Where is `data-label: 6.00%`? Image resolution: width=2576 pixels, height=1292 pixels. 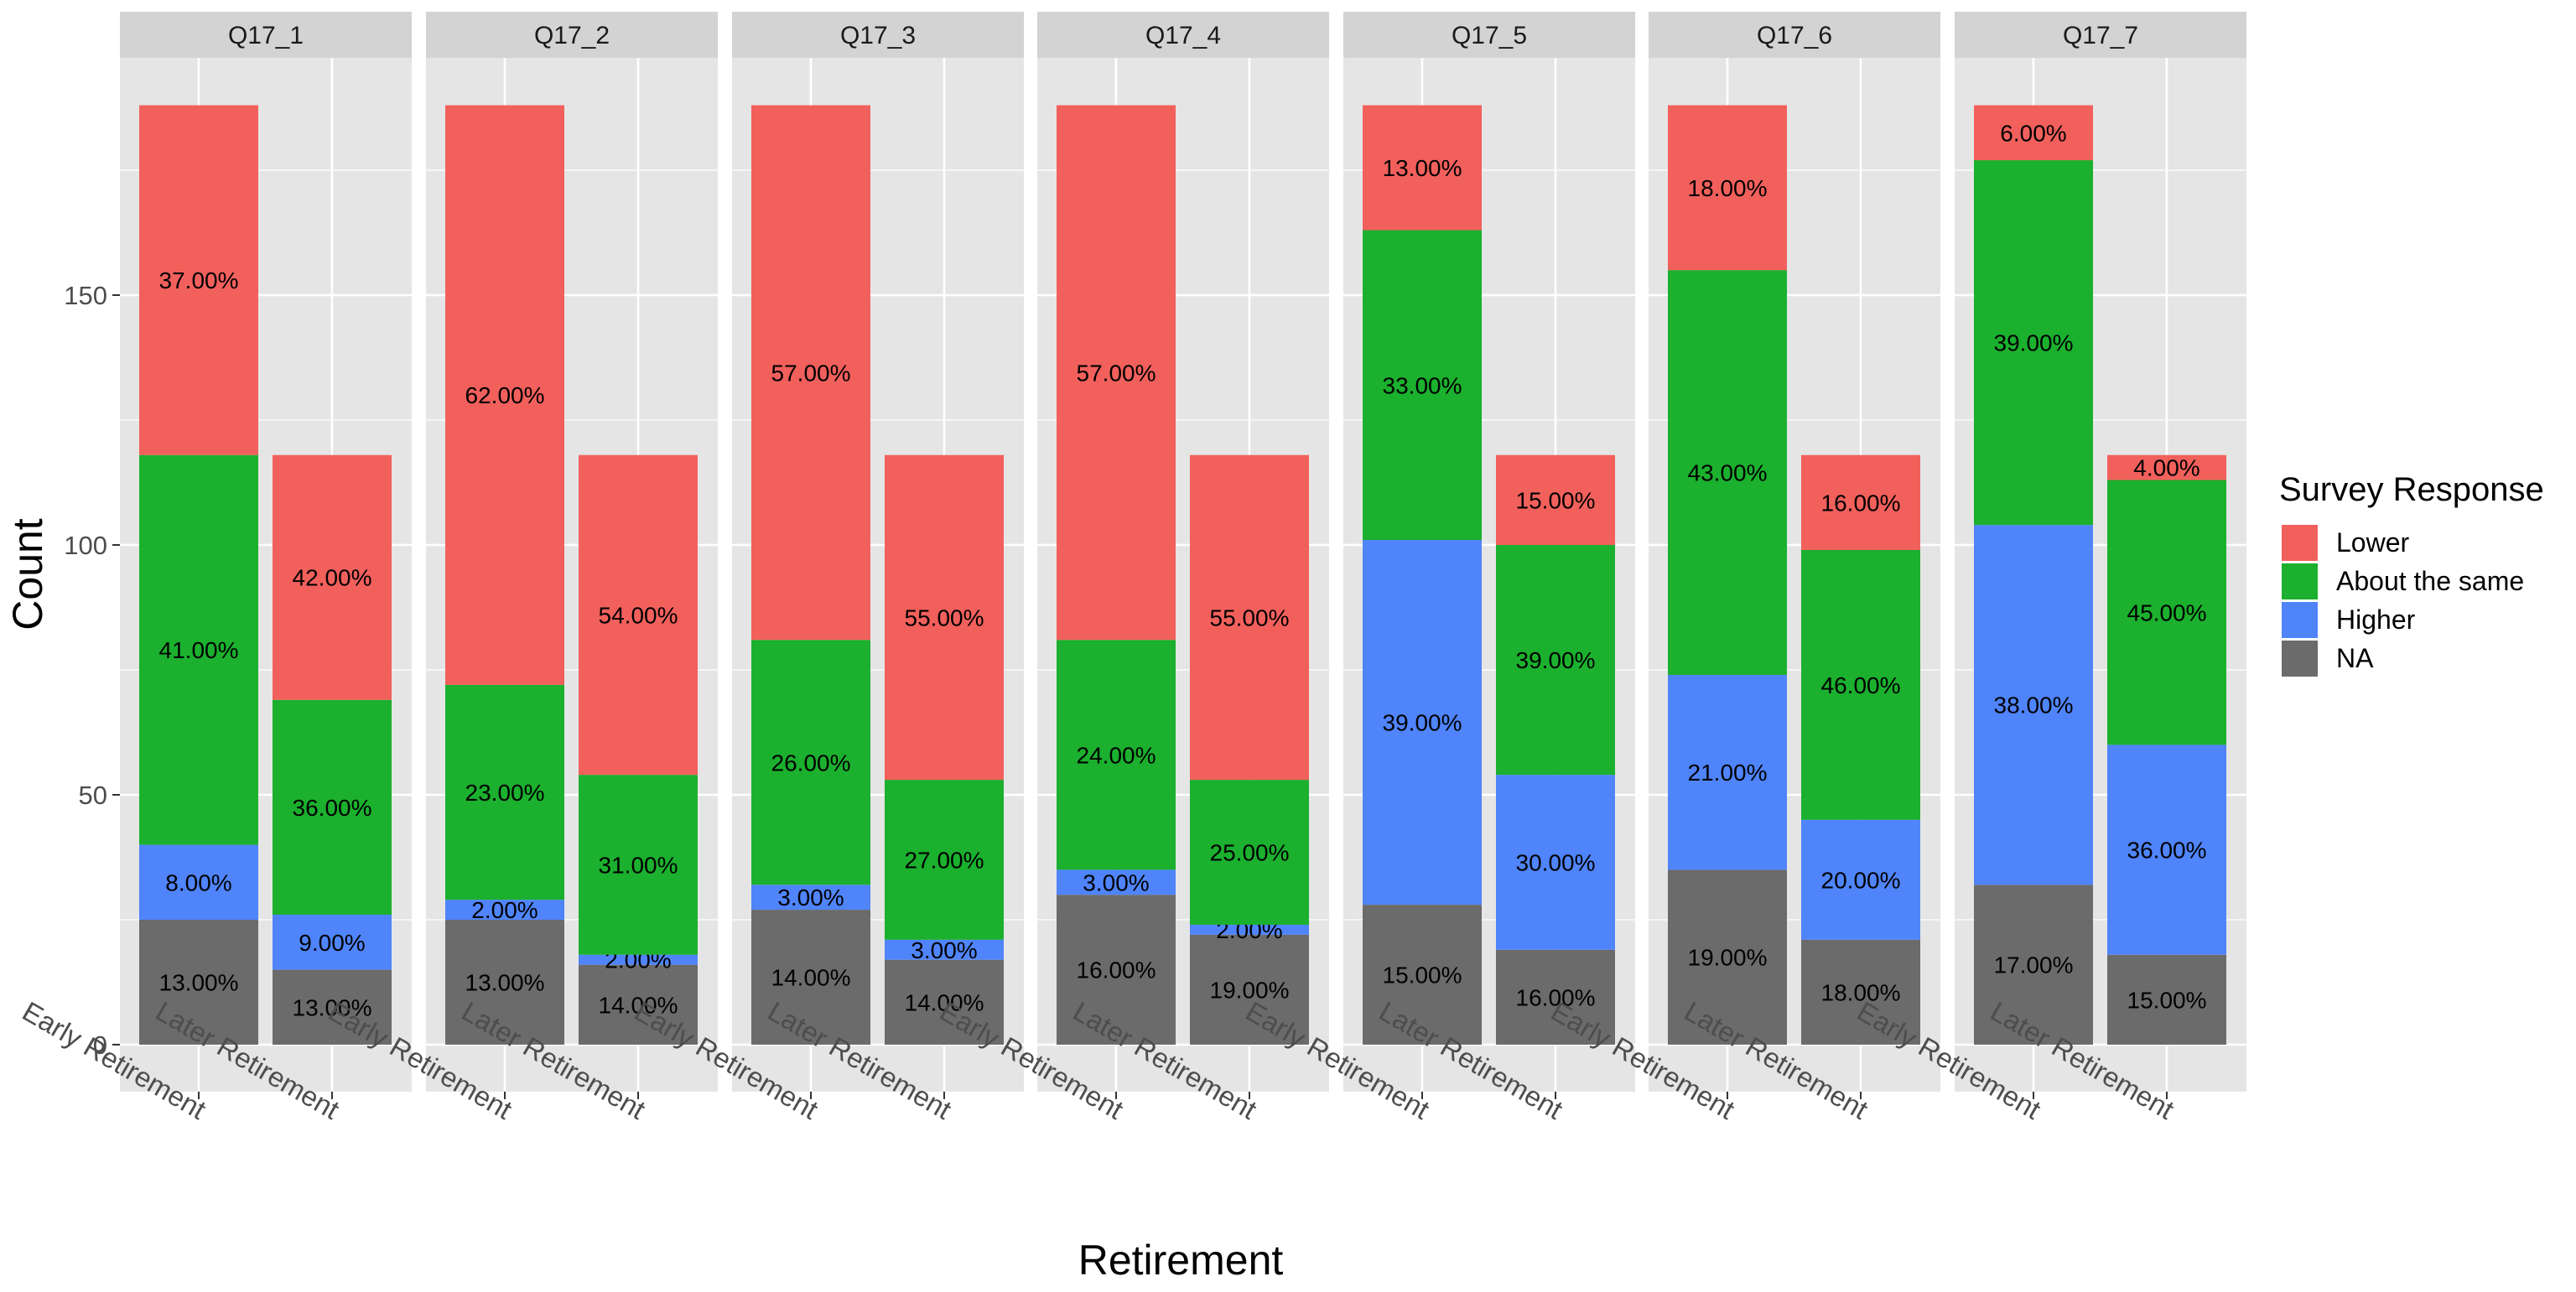 data-label: 6.00% is located at coordinates (2033, 133).